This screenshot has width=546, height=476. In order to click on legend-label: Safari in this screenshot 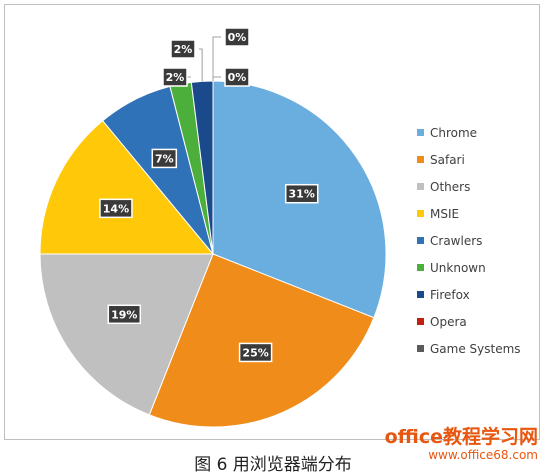, I will do `click(447, 159)`.